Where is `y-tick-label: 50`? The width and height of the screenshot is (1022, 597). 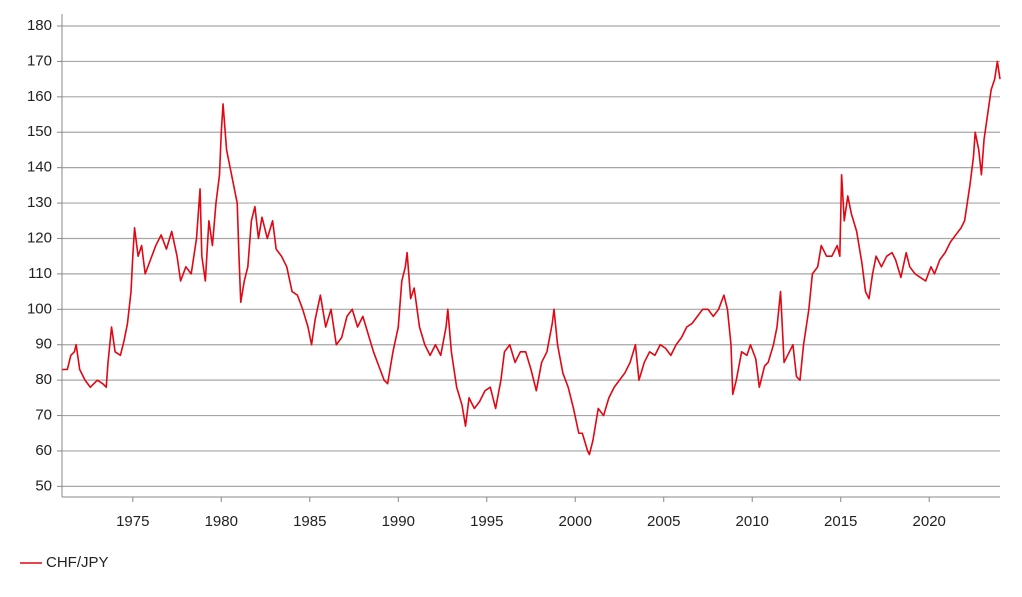
y-tick-label: 50 is located at coordinates (43, 485).